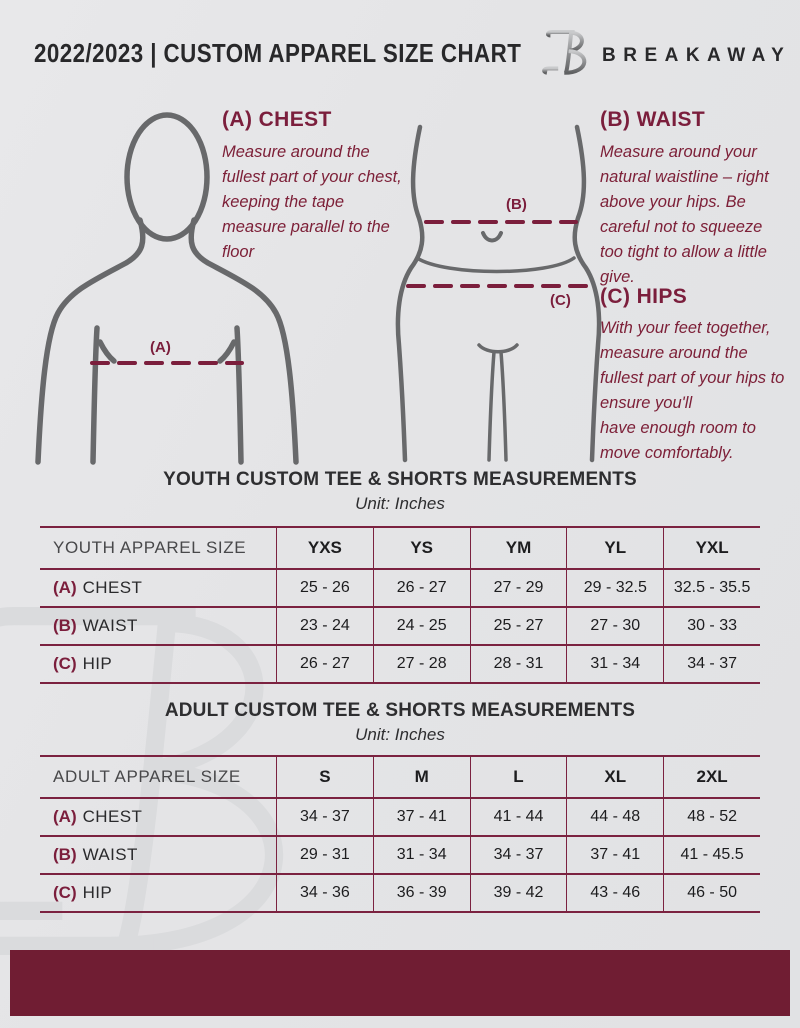  What do you see at coordinates (400, 503) in the screenshot?
I see `youth-table-unit: Unit: Inches` at bounding box center [400, 503].